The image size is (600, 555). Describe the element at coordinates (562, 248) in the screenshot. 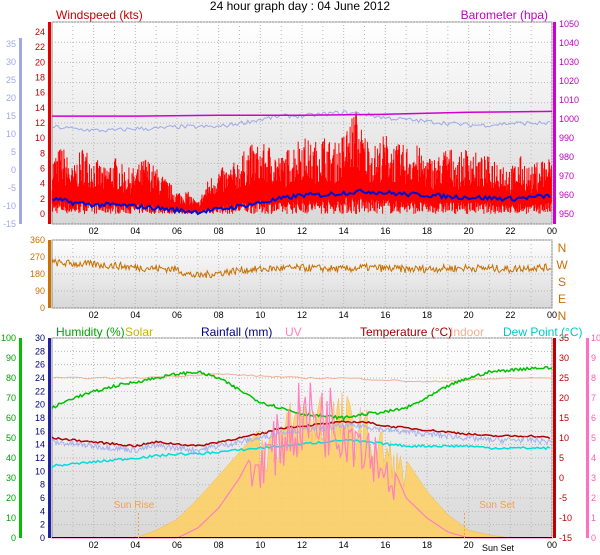

I see `compass-letter: N` at that location.